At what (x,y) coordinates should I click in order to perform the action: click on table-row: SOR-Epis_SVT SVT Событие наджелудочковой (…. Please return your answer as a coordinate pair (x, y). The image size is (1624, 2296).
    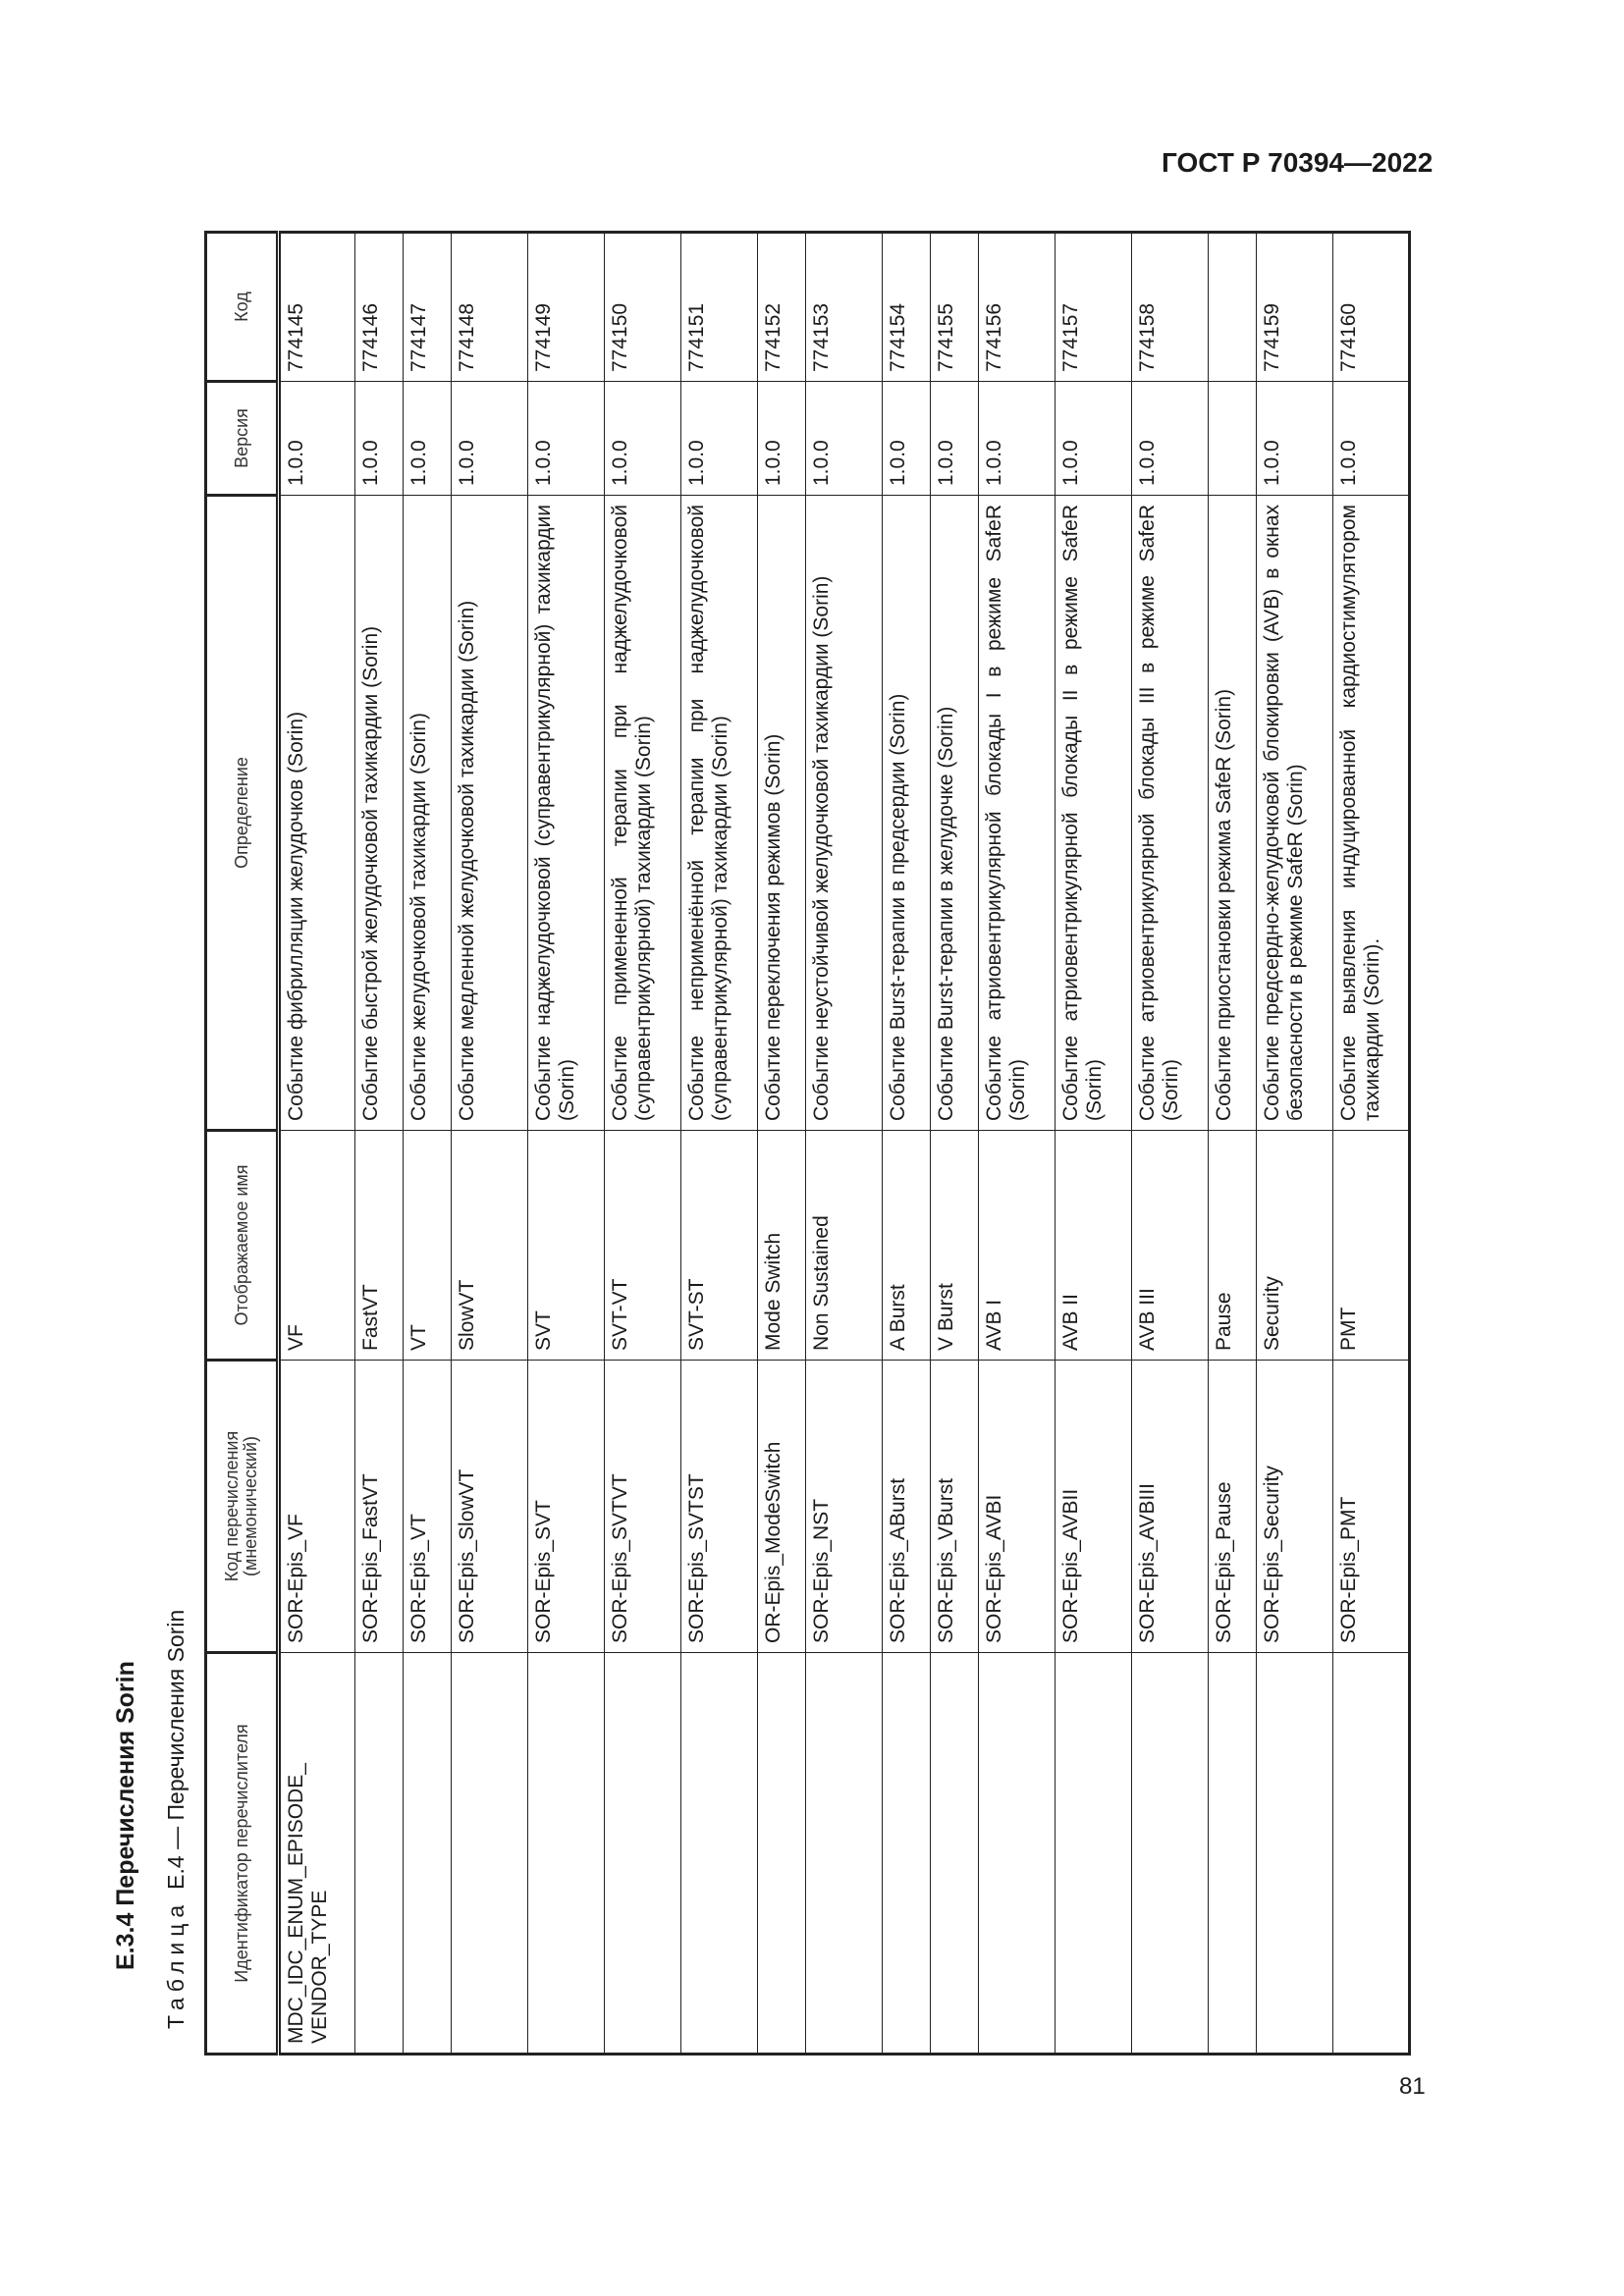
    Looking at the image, I should click on (566, 1143).